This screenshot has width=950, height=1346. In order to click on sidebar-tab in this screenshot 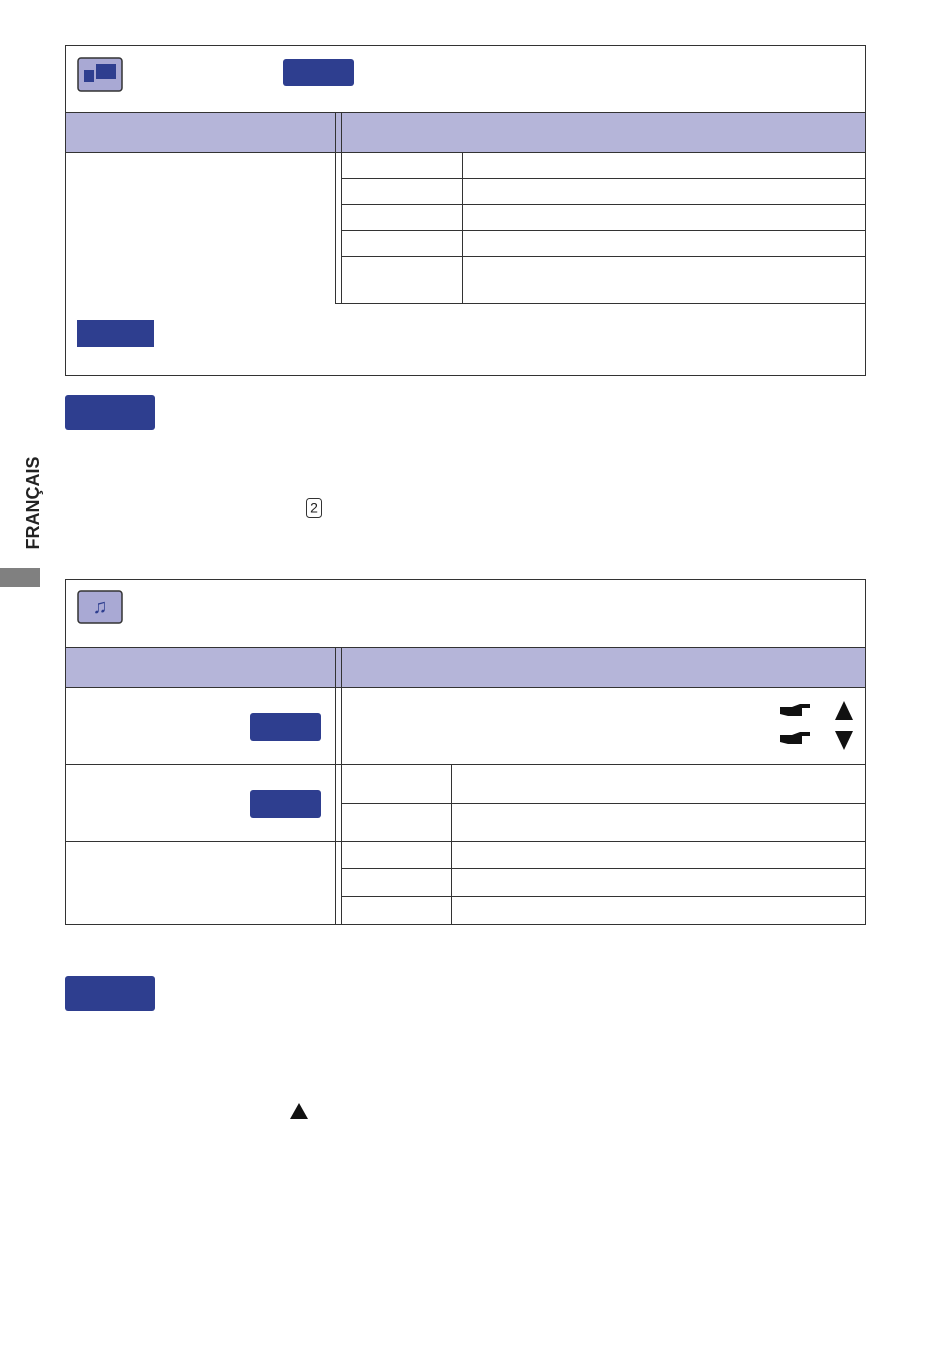, I will do `click(20, 577)`.